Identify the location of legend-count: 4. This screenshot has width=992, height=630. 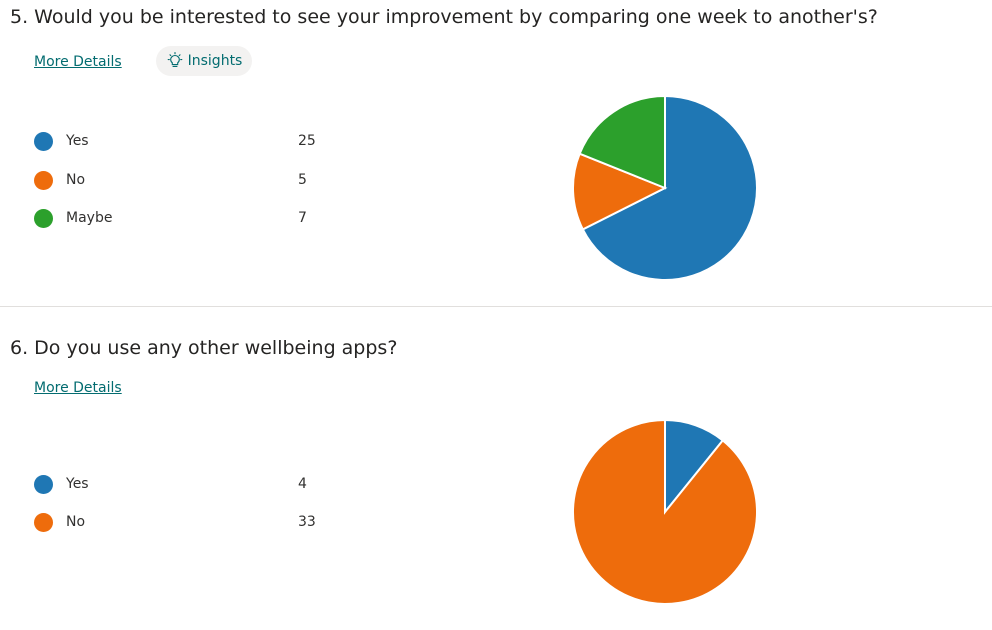
(302, 484).